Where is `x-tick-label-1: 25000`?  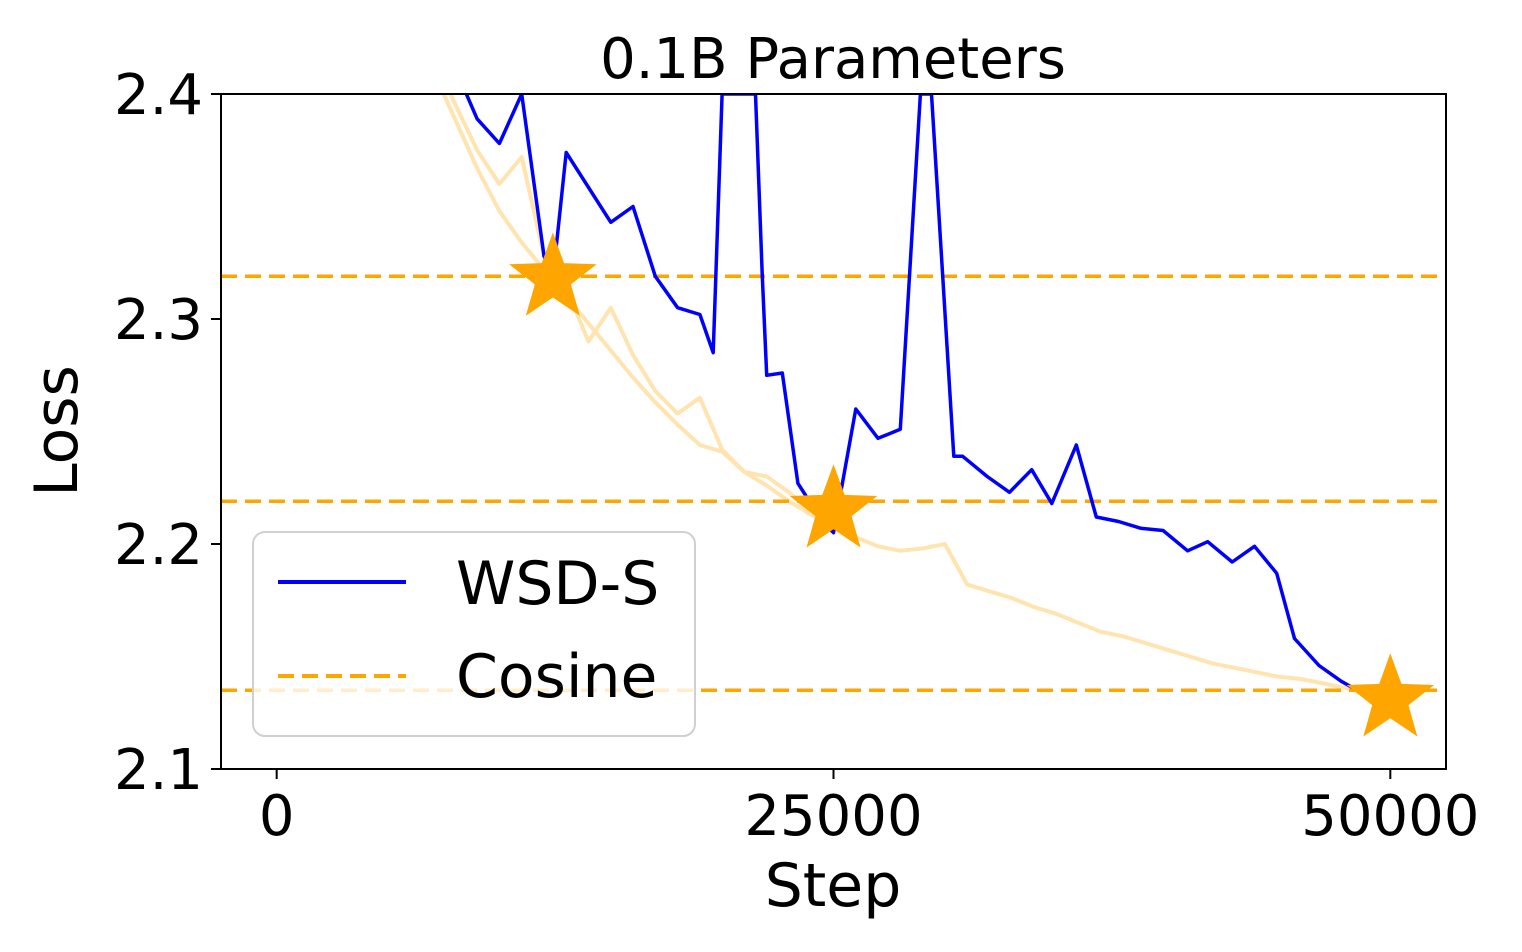
x-tick-label-1: 25000 is located at coordinates (833, 816).